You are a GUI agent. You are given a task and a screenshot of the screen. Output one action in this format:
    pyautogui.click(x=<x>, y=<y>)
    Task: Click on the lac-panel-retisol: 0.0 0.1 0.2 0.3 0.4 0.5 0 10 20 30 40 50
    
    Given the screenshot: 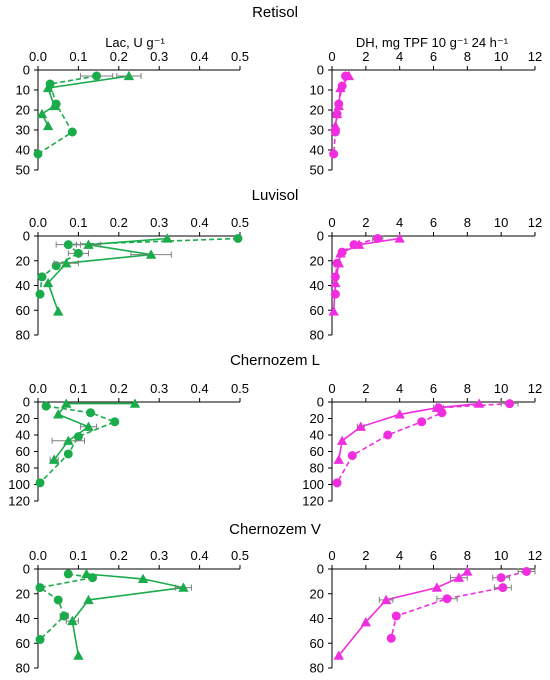 What is the action you would take?
    pyautogui.click(x=133, y=113)
    